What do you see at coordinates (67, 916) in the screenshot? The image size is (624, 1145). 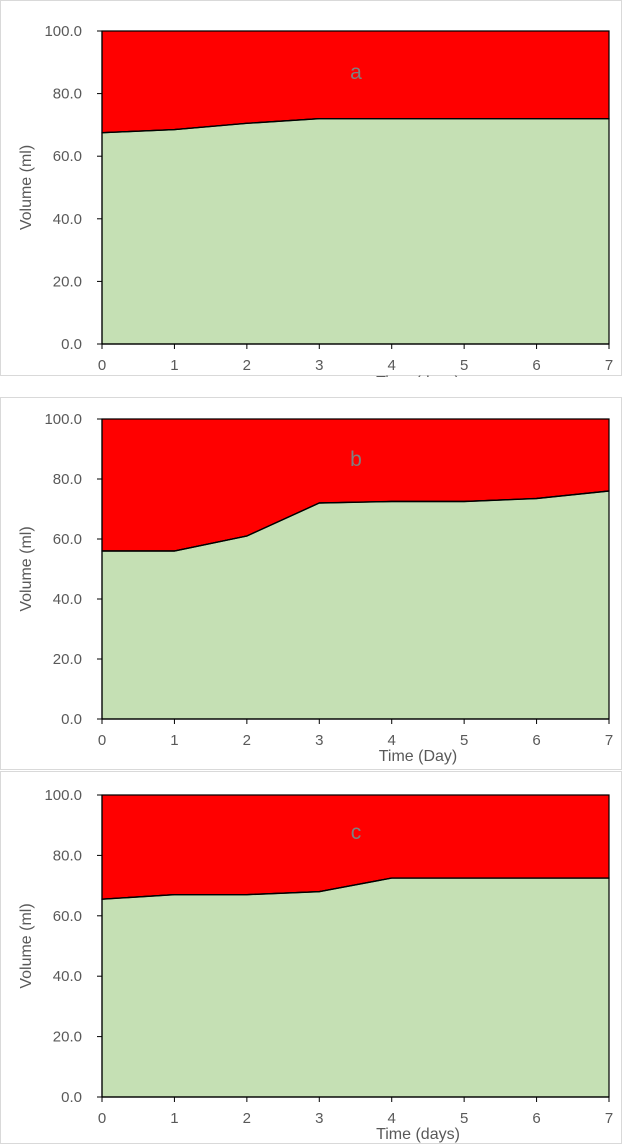 I see `y-tick-label-c-3: 60.0` at bounding box center [67, 916].